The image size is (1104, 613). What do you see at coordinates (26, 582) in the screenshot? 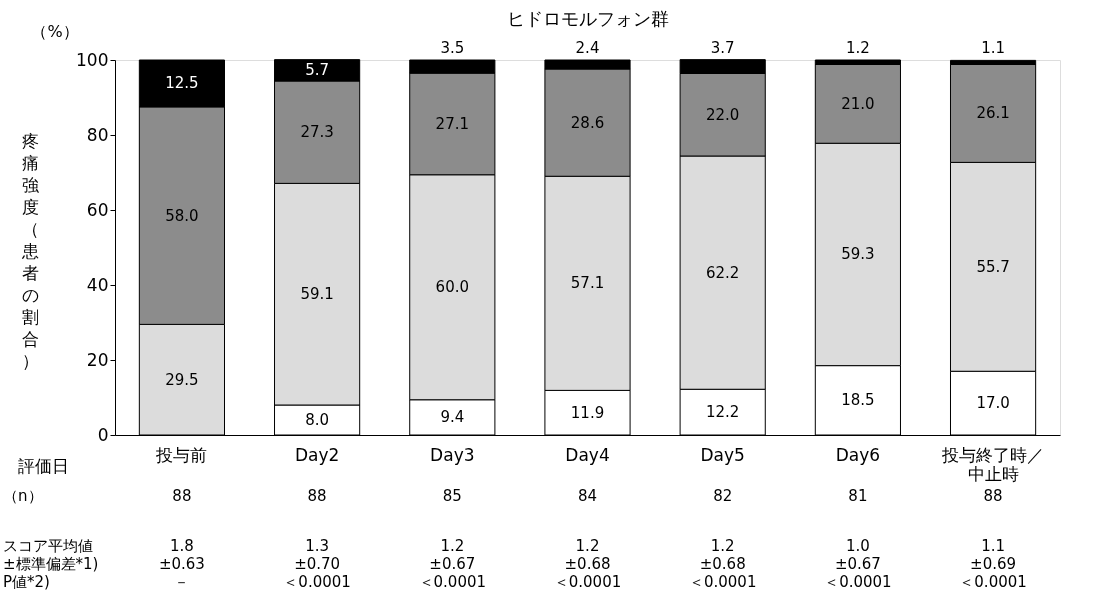
I see `text: P値*2)` at bounding box center [26, 582].